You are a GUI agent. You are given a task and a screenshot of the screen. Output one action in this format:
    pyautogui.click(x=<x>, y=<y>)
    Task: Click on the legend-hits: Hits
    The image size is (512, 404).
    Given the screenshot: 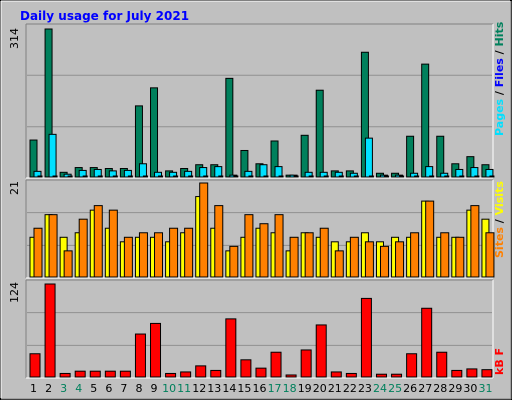 What is the action you would take?
    pyautogui.click(x=499, y=33)
    